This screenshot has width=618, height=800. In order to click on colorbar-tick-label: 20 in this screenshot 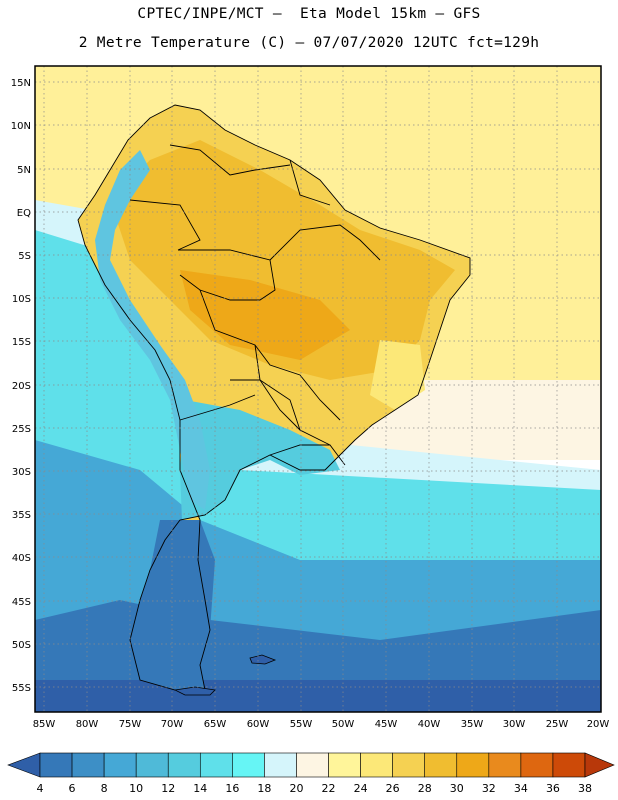, I will do `click(296, 788)`.